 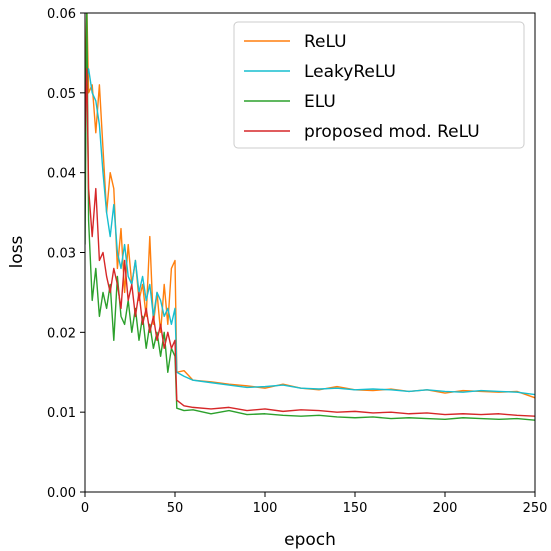 What do you see at coordinates (17, 251) in the screenshot?
I see `y-axis-label: loss` at bounding box center [17, 251].